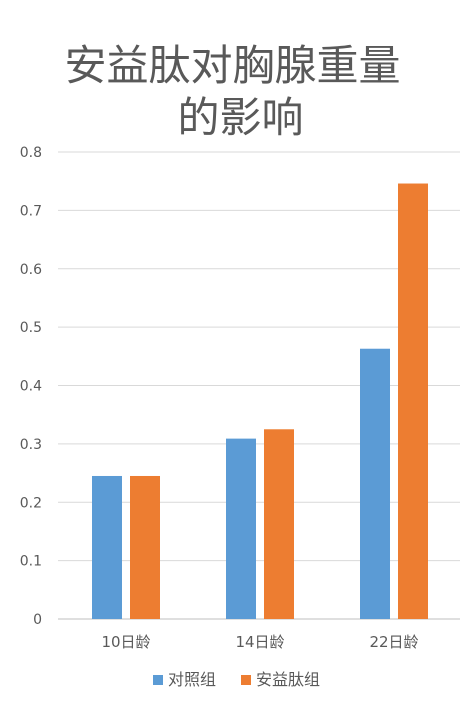 Image resolution: width=473 pixels, height=709 pixels. What do you see at coordinates (31, 270) in the screenshot?
I see `y-tick-label: 0.6` at bounding box center [31, 270].